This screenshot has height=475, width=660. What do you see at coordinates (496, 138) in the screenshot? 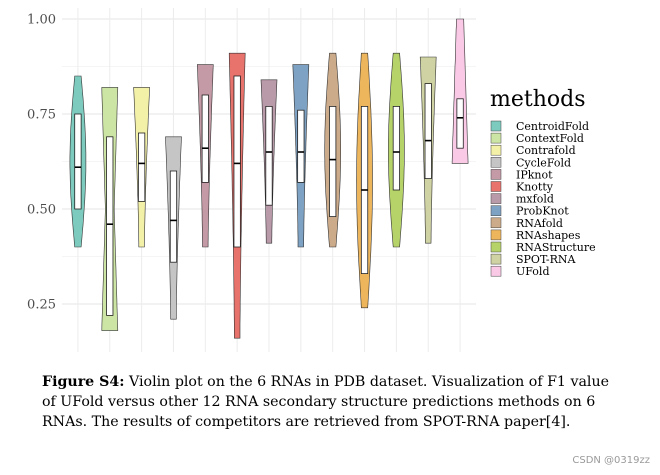
I see `legend-key-ContextFold` at bounding box center [496, 138].